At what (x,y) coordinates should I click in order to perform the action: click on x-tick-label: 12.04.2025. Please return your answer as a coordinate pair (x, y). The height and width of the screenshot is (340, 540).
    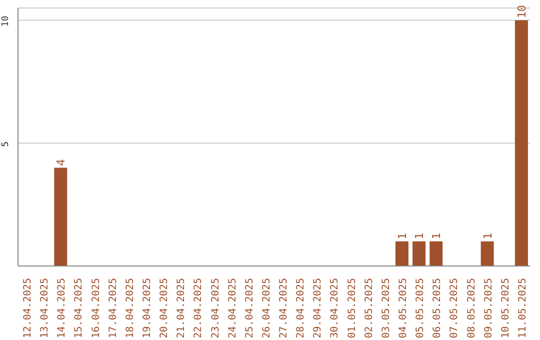
    Looking at the image, I should click on (28, 308).